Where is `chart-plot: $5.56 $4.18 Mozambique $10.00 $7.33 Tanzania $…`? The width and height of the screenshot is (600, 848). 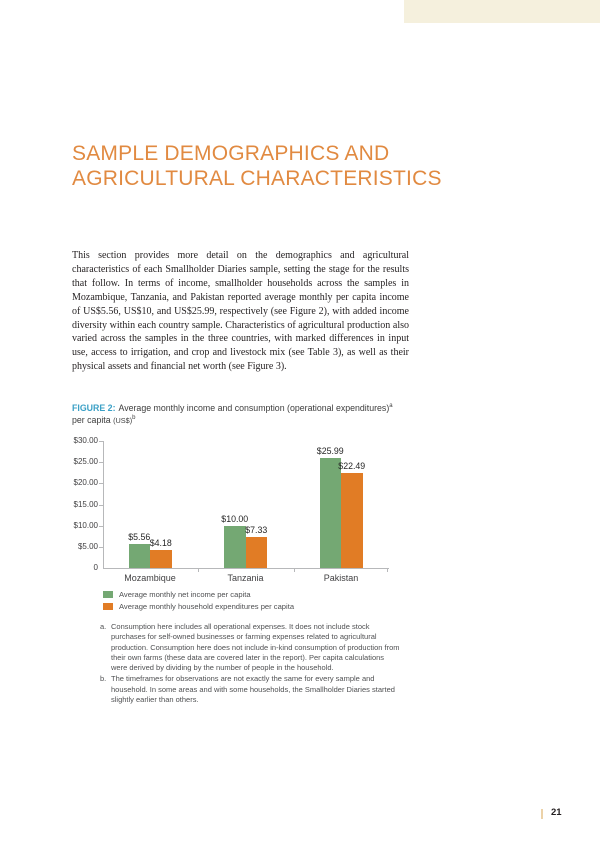 chart-plot: $5.56 $4.18 Mozambique $10.00 $7.33 Tanzania $… is located at coordinates (243, 512).